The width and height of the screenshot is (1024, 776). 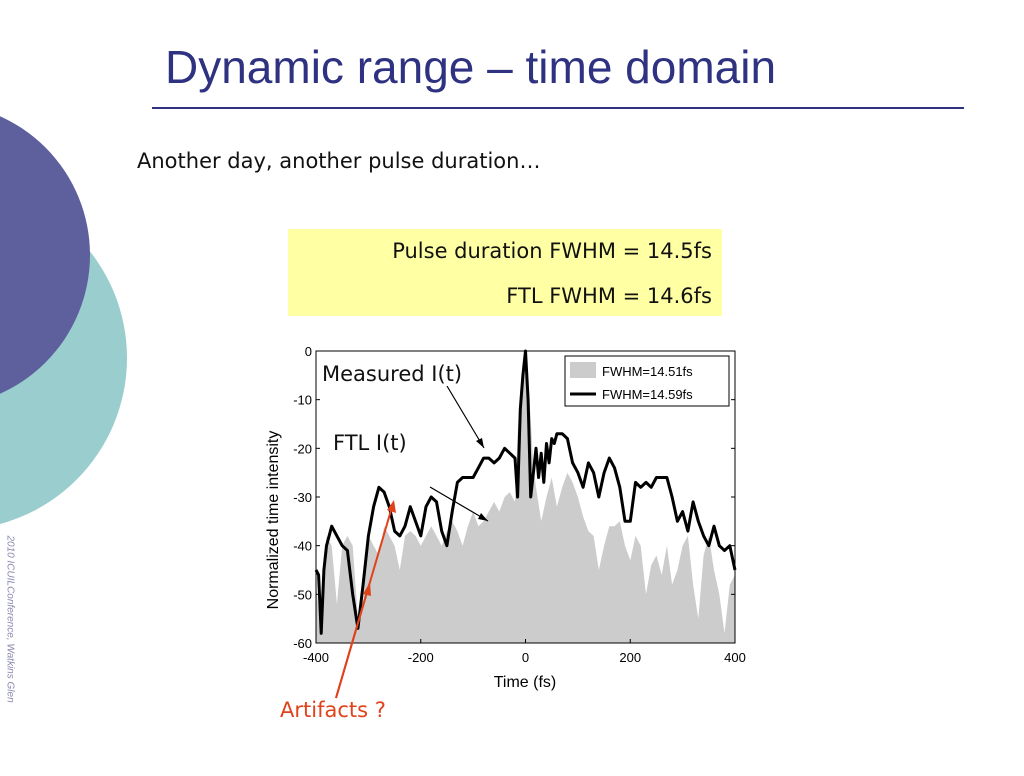 What do you see at coordinates (552, 251) in the screenshot?
I see `pulse-duration-text: Pulse duration FWHM = 14.5fs` at bounding box center [552, 251].